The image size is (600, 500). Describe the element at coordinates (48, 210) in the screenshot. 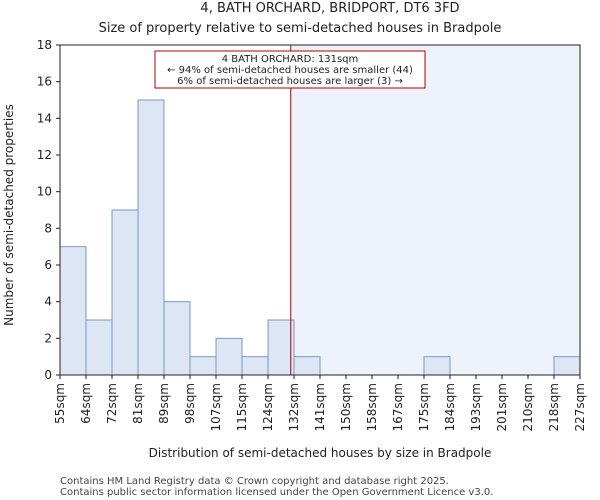

I see `y-ticks-layer: 0 2 4 6 8 10 12 14 16 18` at that location.